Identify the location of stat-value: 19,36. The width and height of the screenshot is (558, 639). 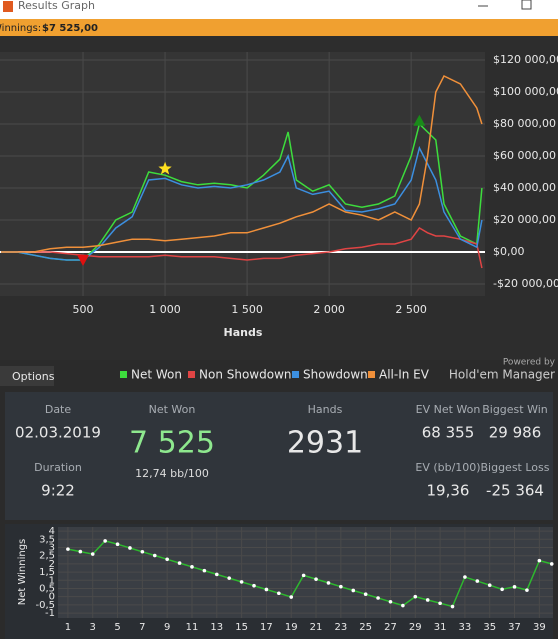
(448, 491).